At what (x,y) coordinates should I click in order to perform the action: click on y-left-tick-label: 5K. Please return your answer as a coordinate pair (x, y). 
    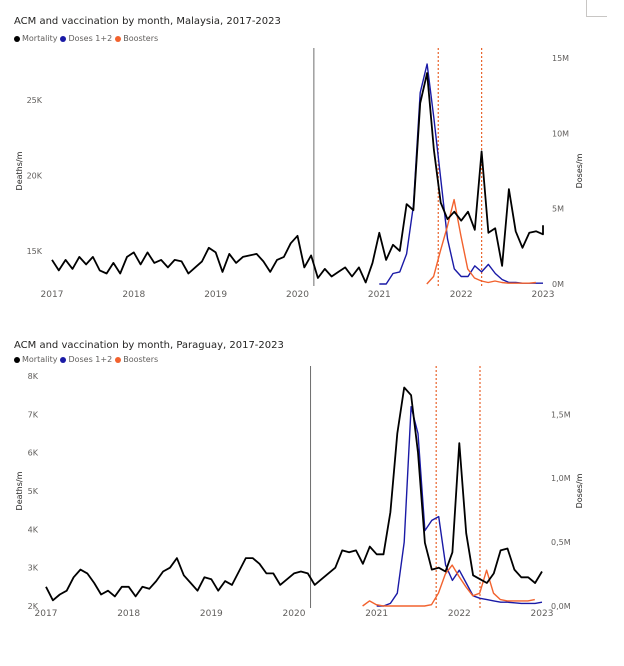
    Looking at the image, I should click on (33, 491).